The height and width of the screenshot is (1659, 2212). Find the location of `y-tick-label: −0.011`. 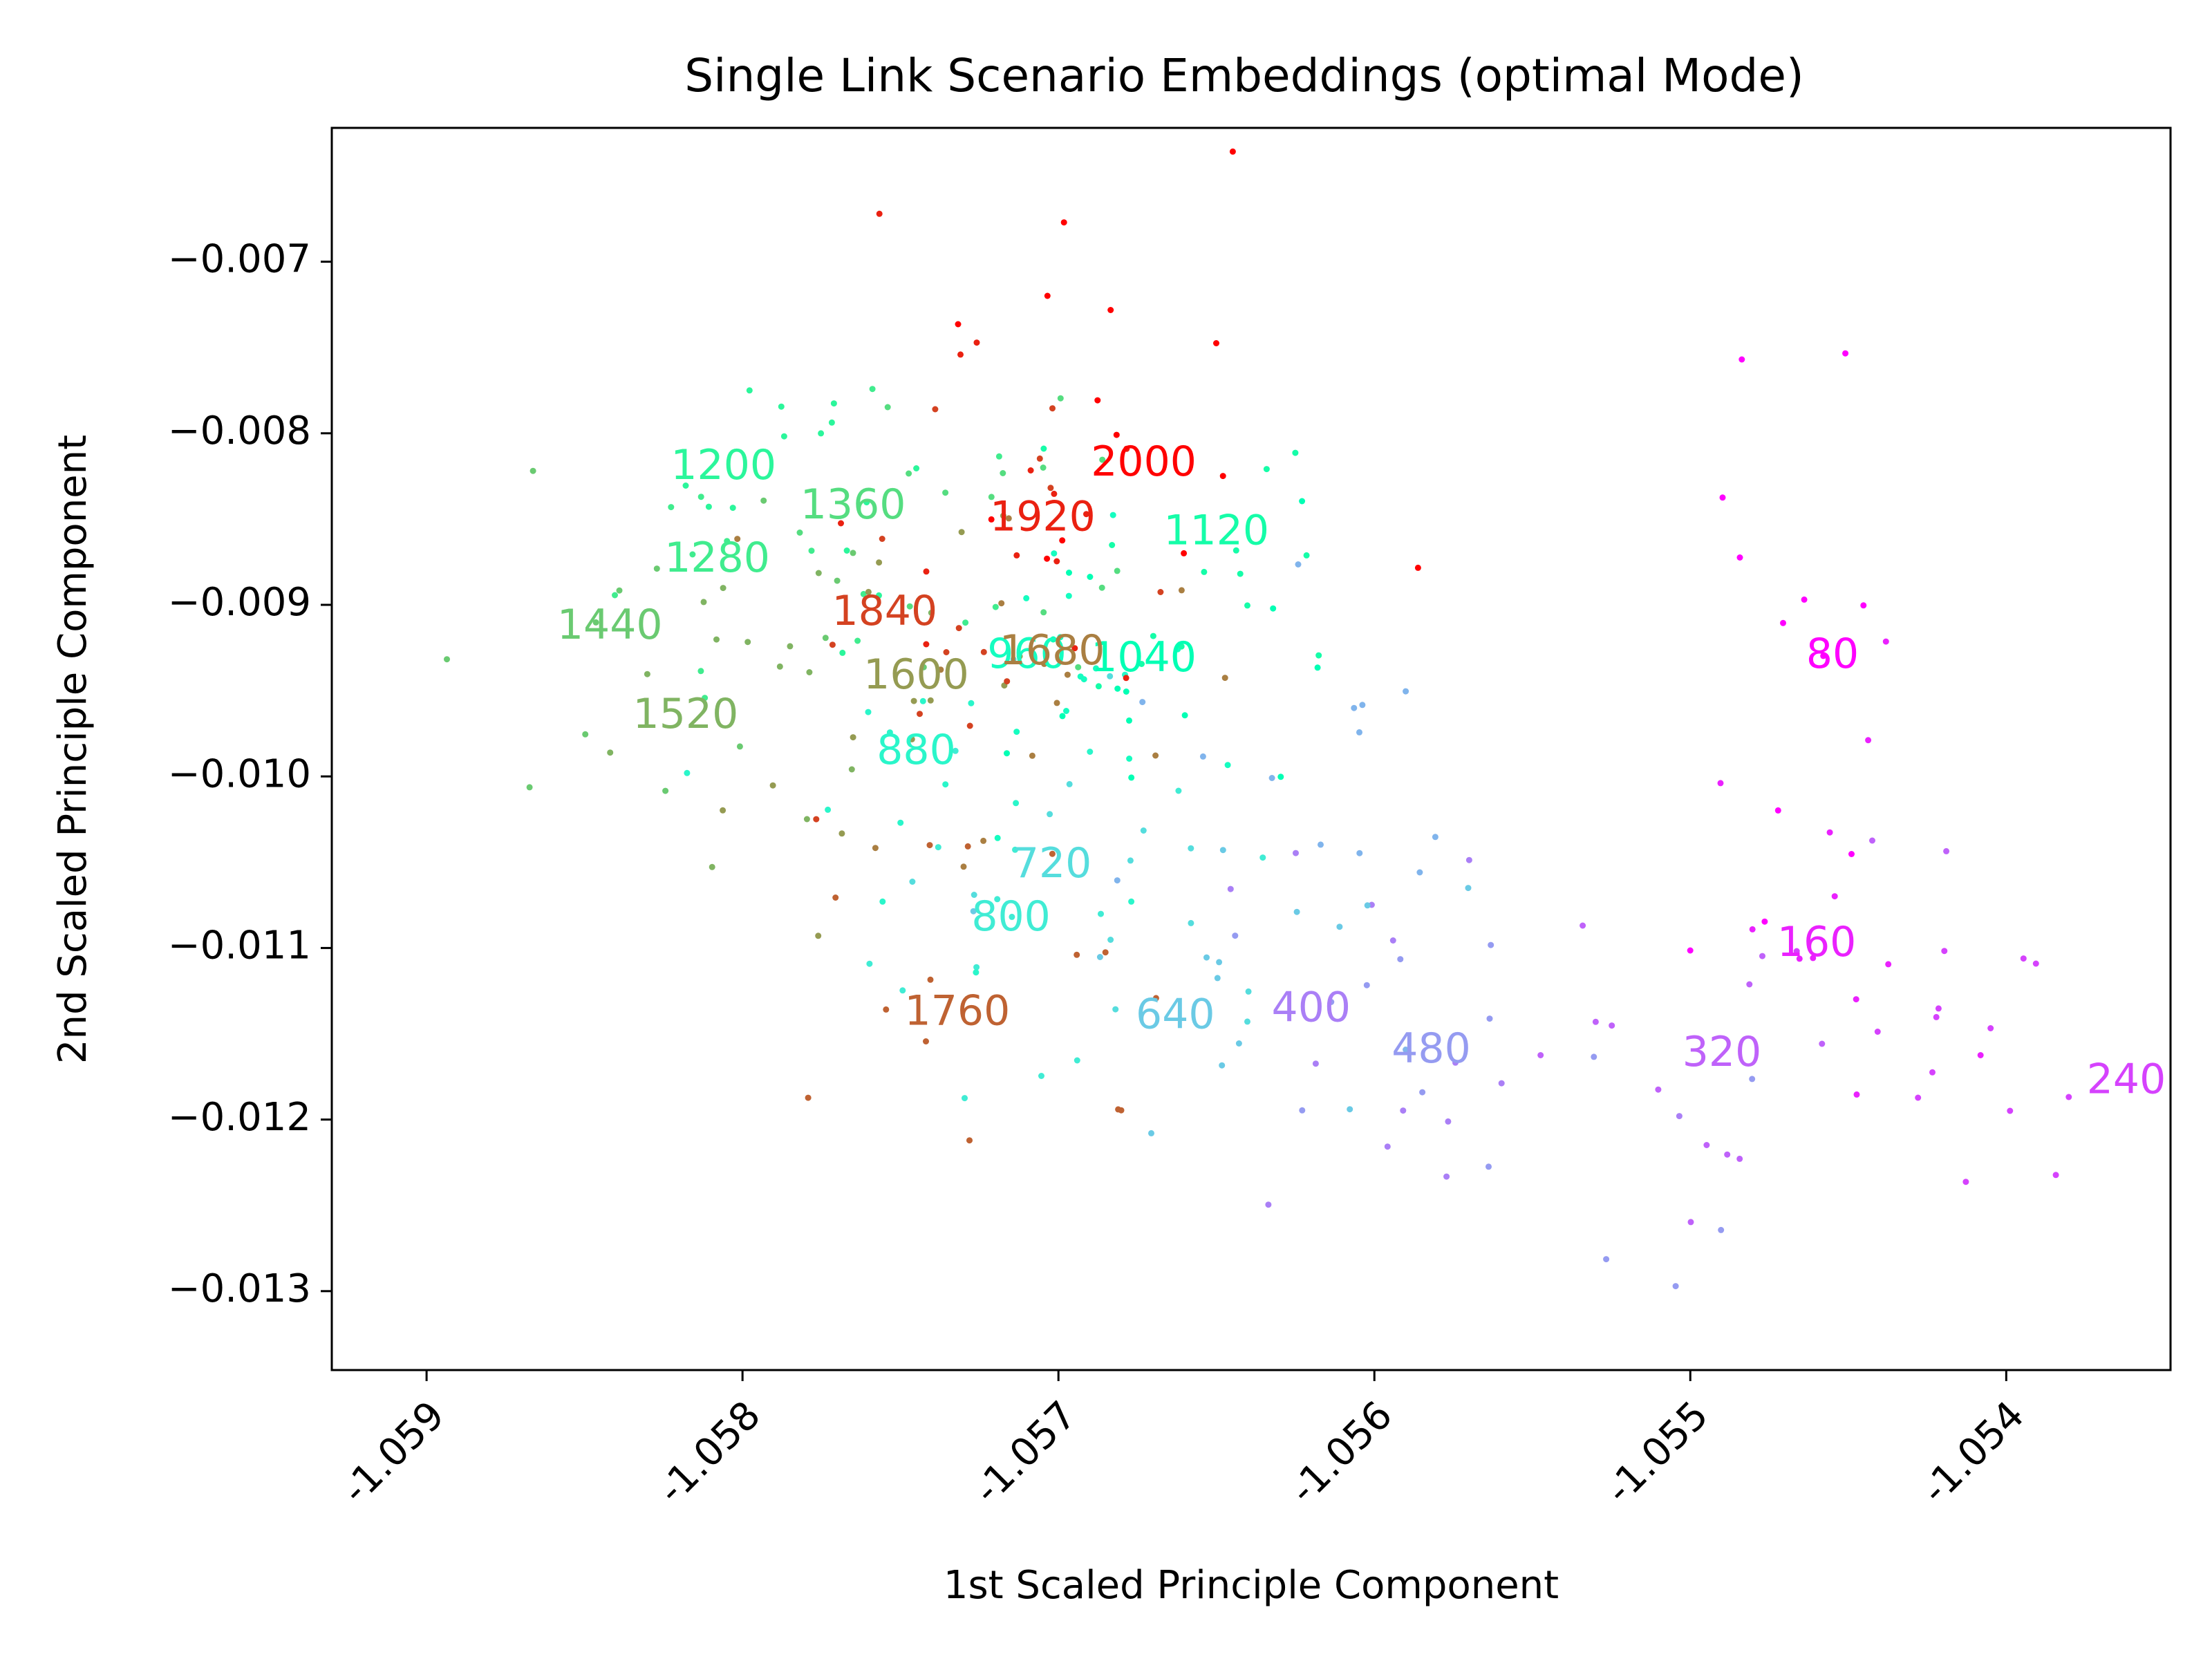

y-tick-label: −0.011 is located at coordinates (239, 946).